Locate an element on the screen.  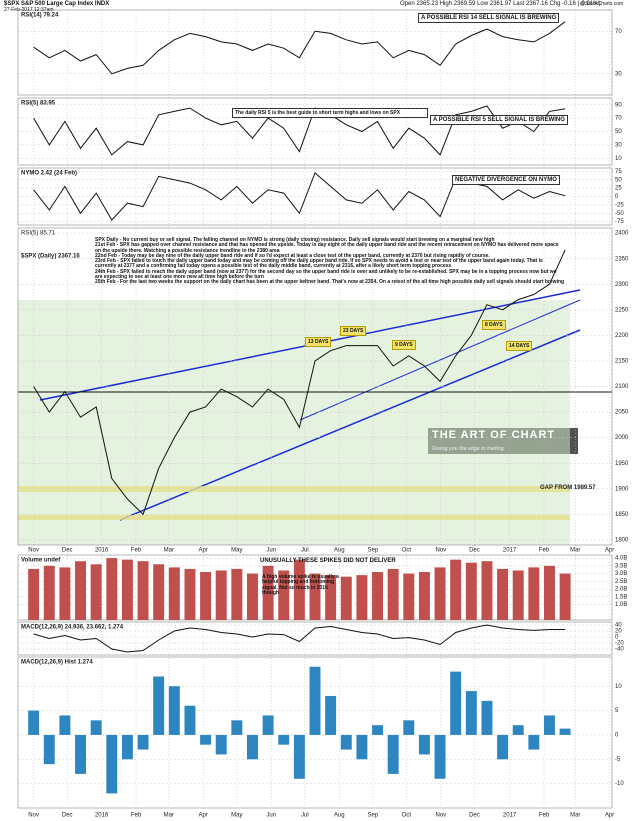
panel-subtitle: RSI(5) 85.71 is located at coordinates (38, 234).